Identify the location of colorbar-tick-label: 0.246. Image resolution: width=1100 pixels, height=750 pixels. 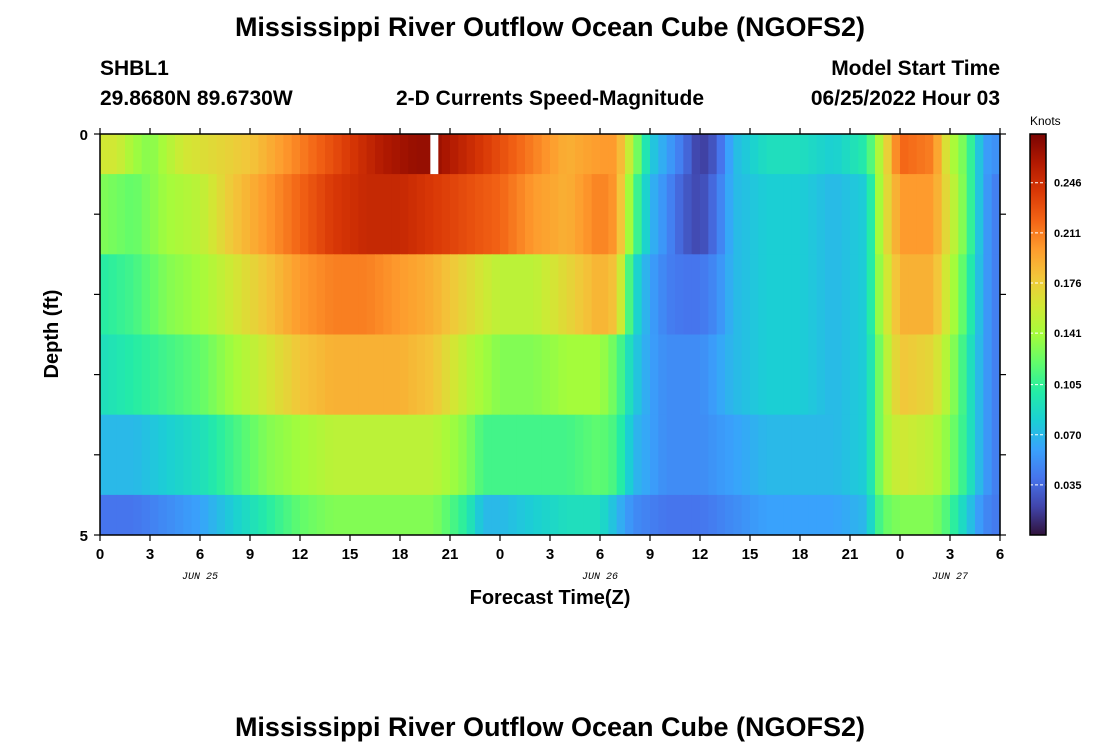
(1068, 184).